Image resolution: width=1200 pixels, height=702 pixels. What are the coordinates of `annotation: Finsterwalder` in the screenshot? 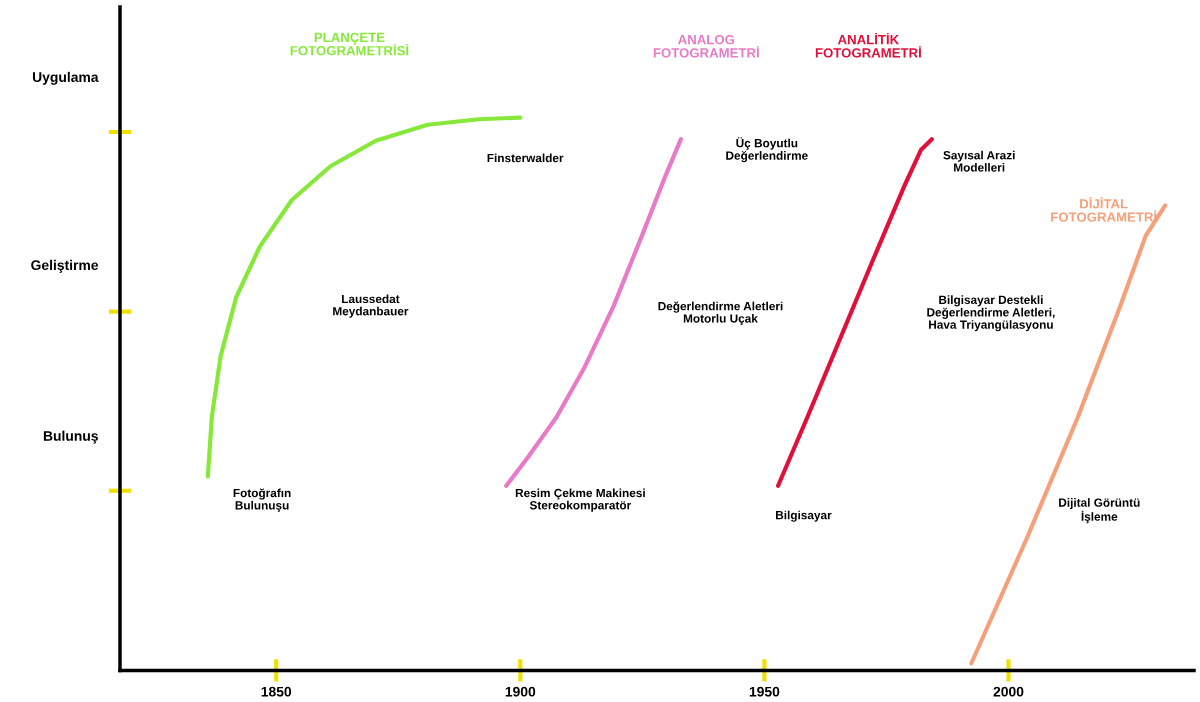 It's located at (525, 158).